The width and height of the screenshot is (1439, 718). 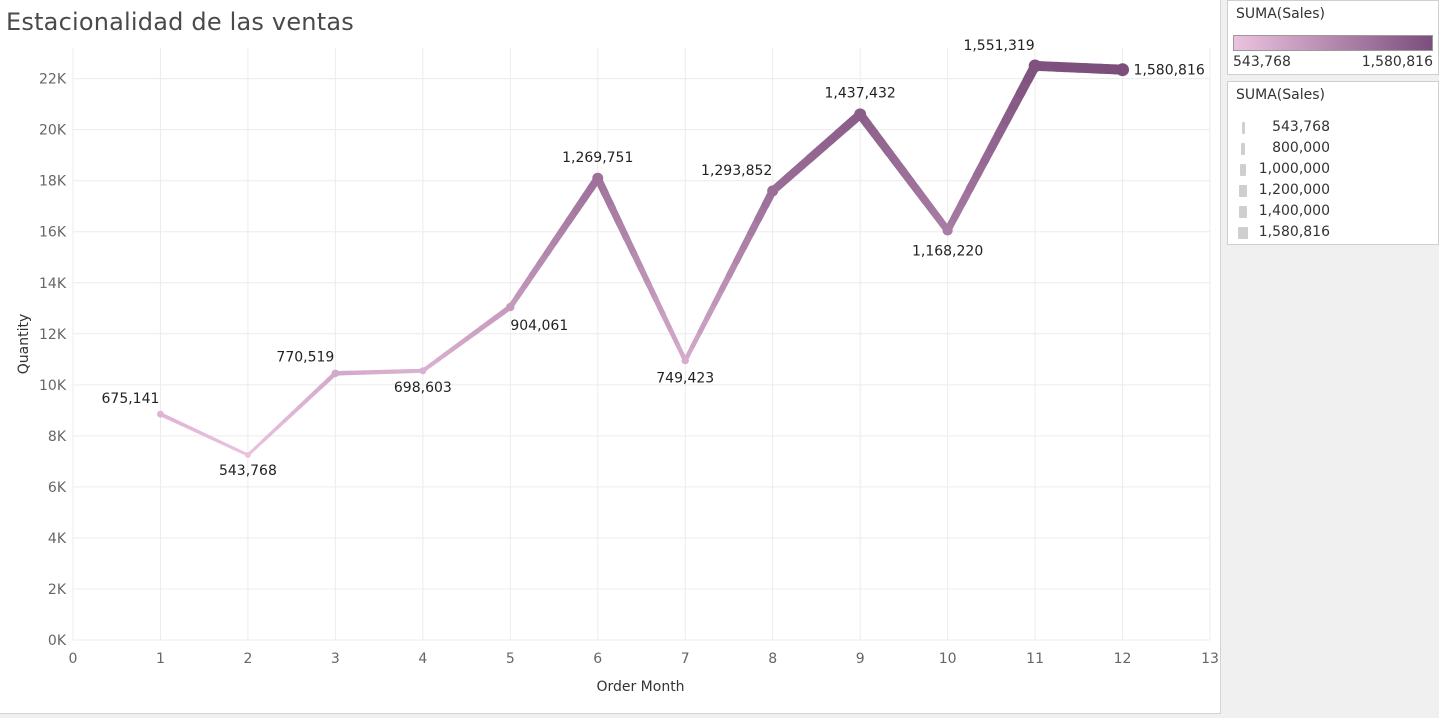 What do you see at coordinates (1333, 150) in the screenshot?
I see `size-legend-item: 800,000` at bounding box center [1333, 150].